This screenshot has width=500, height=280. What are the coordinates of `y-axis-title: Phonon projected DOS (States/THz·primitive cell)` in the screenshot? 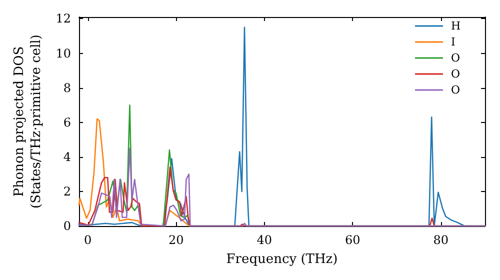 It's located at (28, 121).